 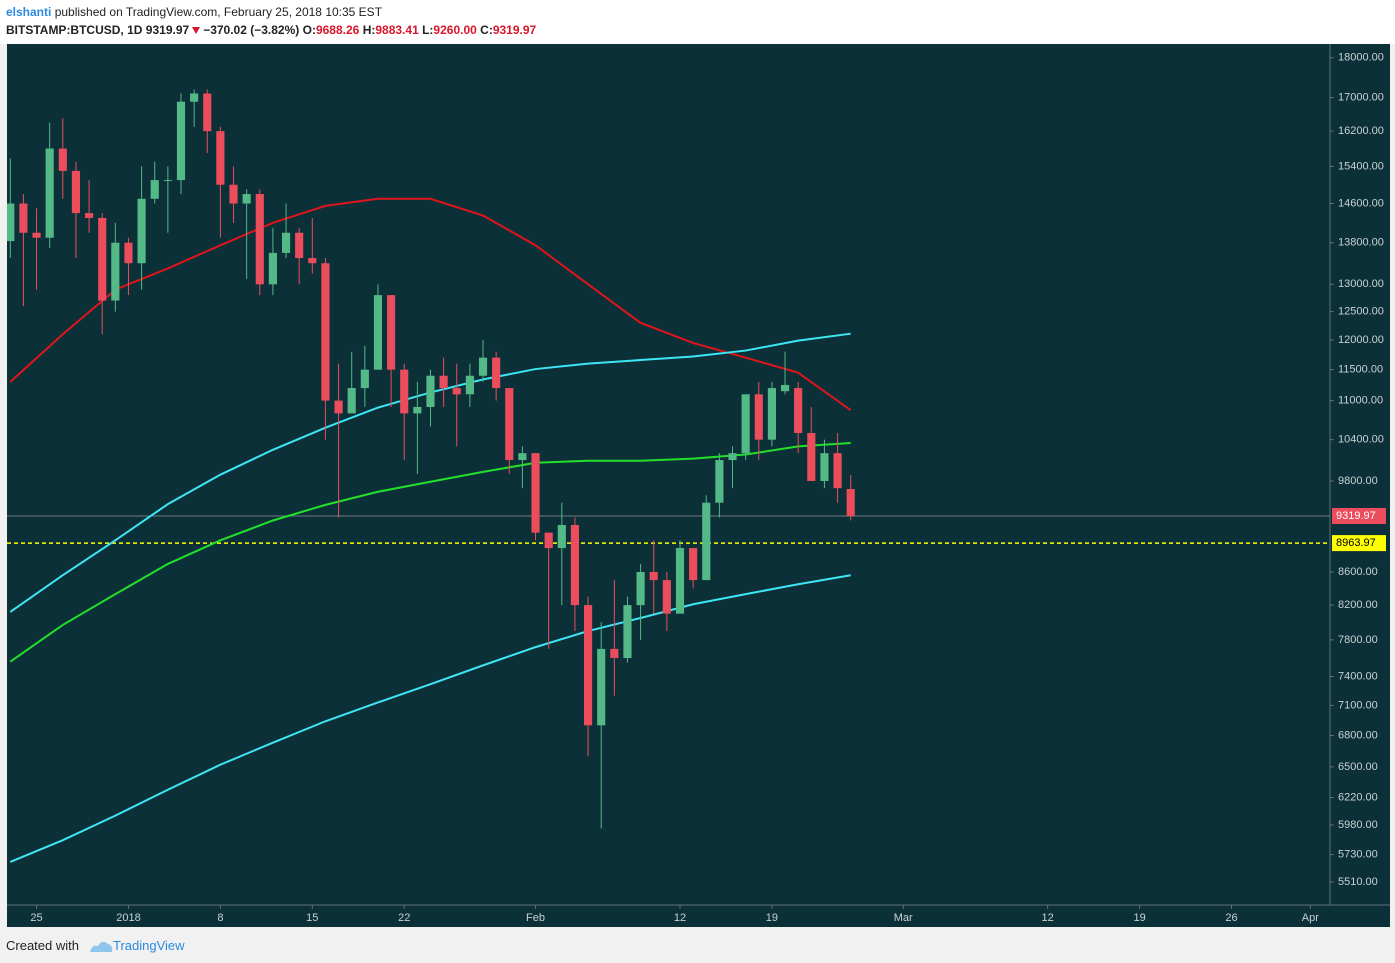 I want to click on price-tag-label: 9319.97, so click(x=1356, y=516).